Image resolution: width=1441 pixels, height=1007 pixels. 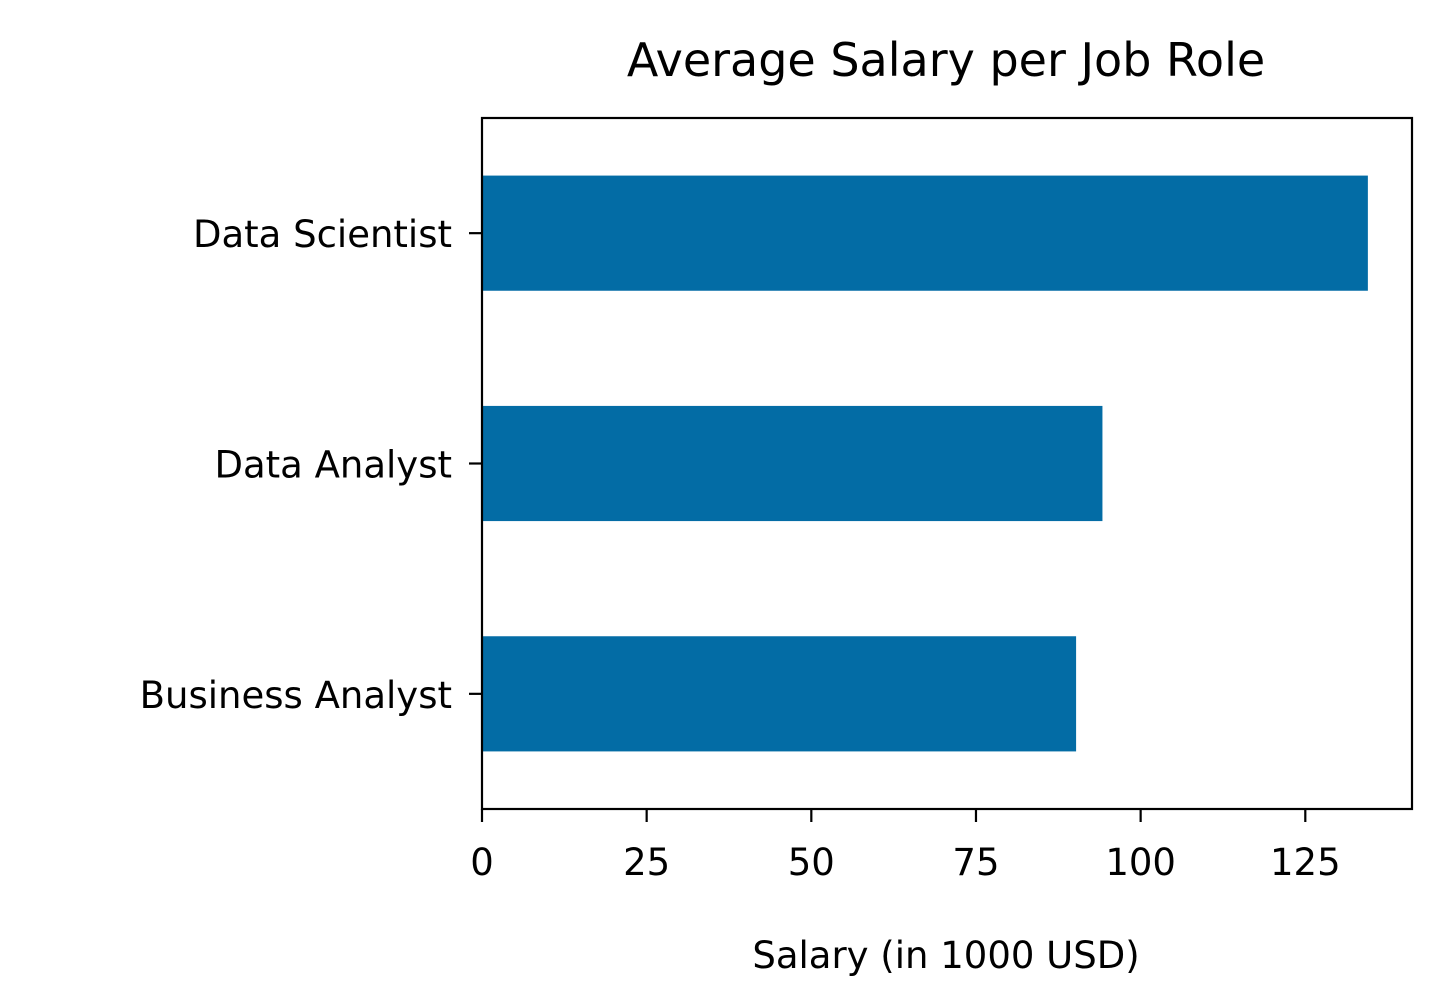 I want to click on x-tick-label-25: 25, so click(x=646, y=862).